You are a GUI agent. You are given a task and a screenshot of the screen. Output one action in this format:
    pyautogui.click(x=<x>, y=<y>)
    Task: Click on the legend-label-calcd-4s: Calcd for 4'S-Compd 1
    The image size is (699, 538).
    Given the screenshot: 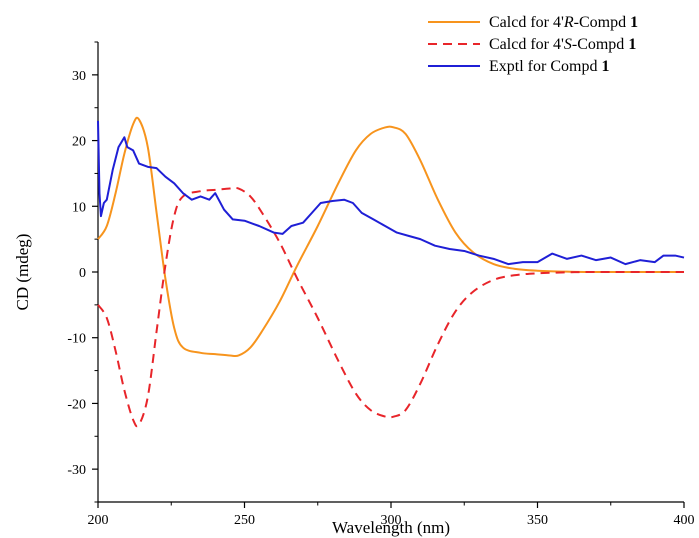 What is the action you would take?
    pyautogui.click(x=562, y=44)
    